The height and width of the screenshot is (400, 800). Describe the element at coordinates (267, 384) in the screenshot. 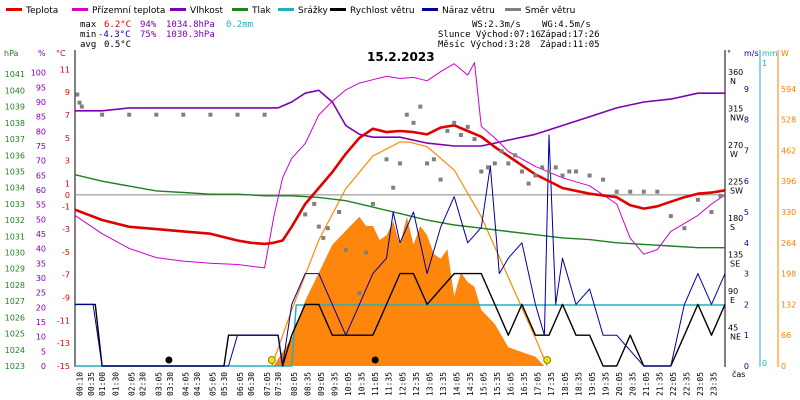

I see `time-tick-label: 07:05` at that location.